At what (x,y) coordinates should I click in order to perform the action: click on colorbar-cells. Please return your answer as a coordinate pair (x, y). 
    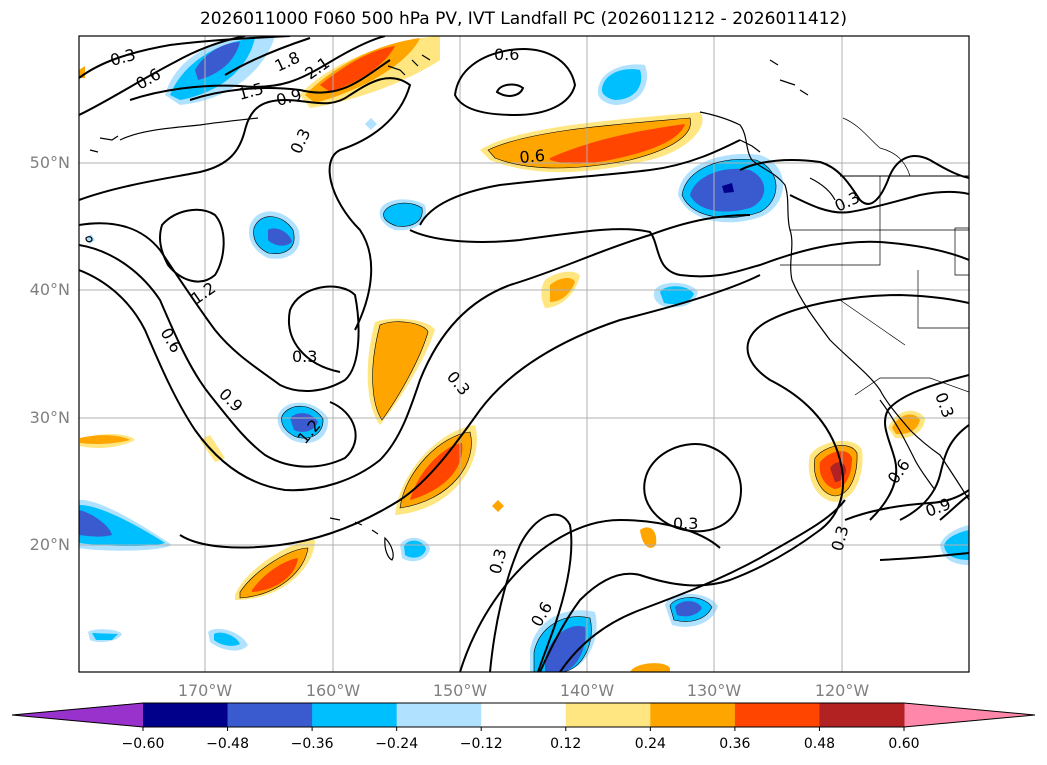
    Looking at the image, I should click on (524, 715).